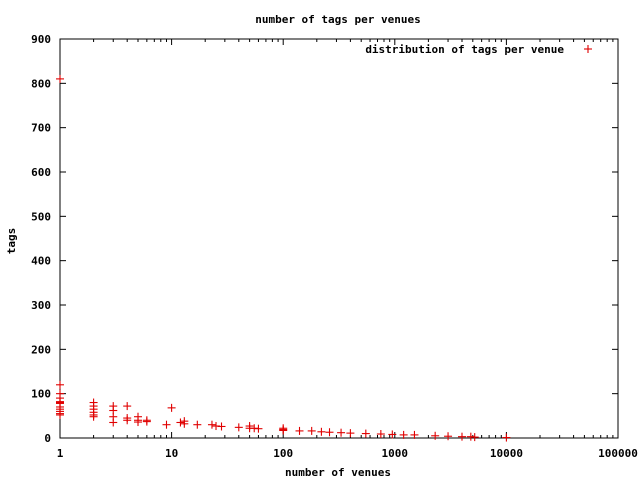 The image size is (640, 480). Describe the element at coordinates (41, 261) in the screenshot. I see `y-tick-label: 400` at that location.